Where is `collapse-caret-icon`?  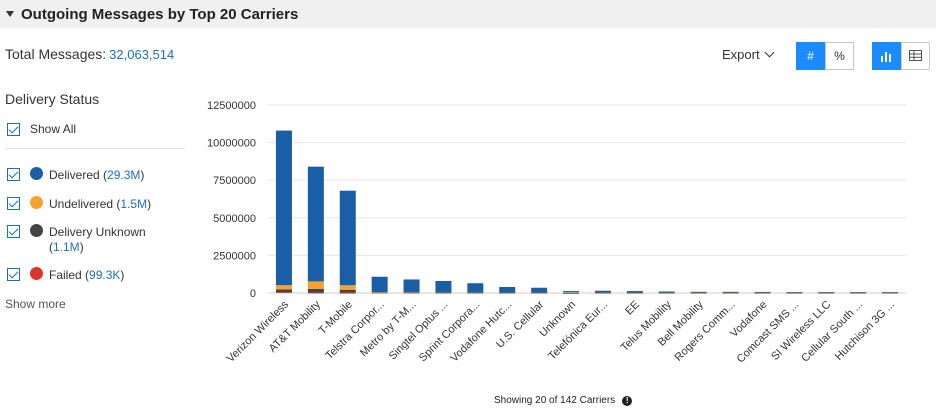 collapse-caret-icon is located at coordinates (10, 14).